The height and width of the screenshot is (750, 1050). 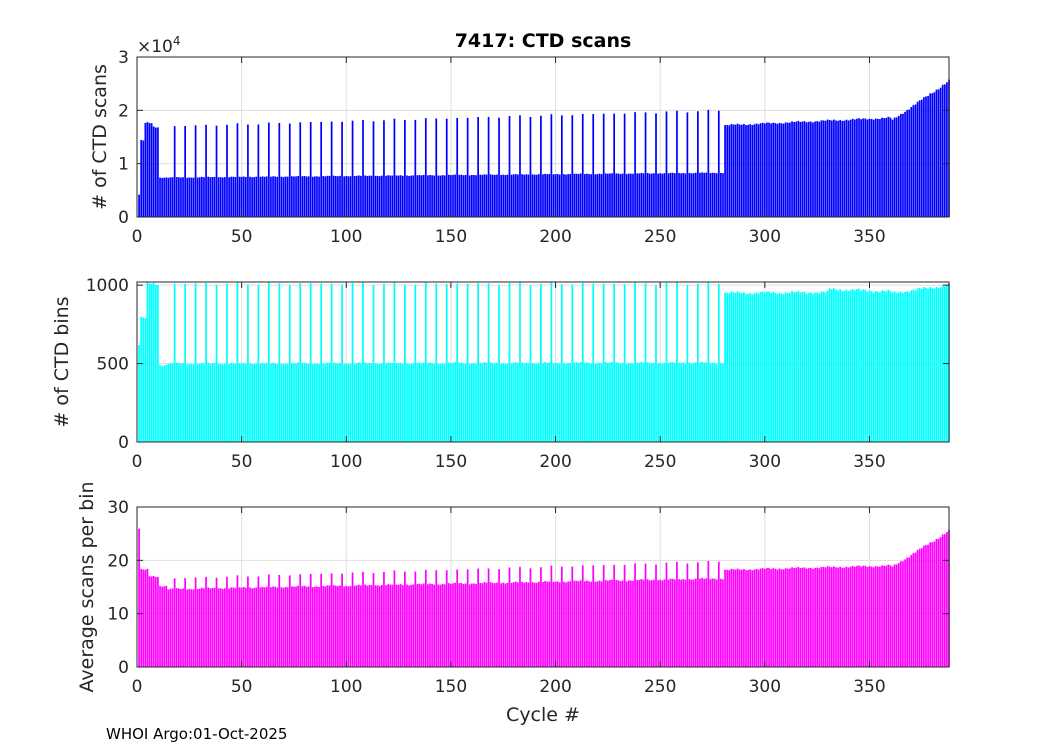 I want to click on x-tick-label: 300, so click(x=765, y=462).